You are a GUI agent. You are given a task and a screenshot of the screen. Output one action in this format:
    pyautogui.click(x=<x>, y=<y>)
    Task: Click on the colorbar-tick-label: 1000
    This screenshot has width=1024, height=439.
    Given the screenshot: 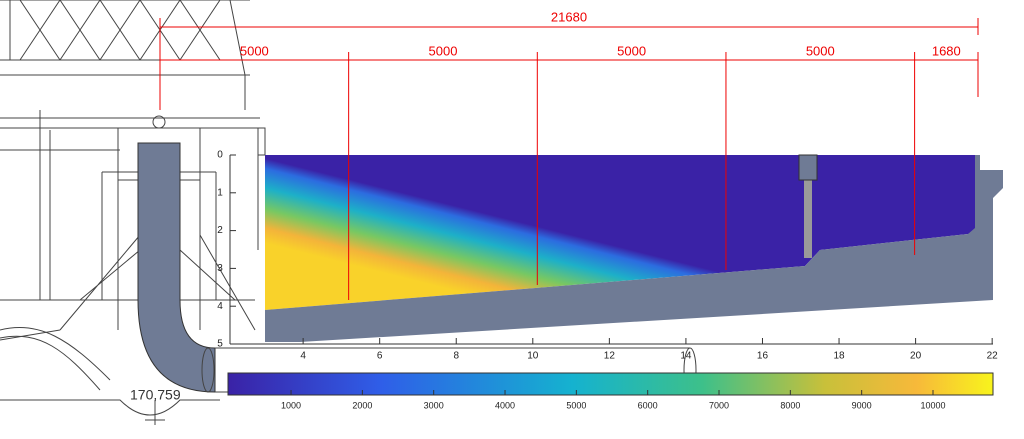 What is the action you would take?
    pyautogui.click(x=291, y=405)
    